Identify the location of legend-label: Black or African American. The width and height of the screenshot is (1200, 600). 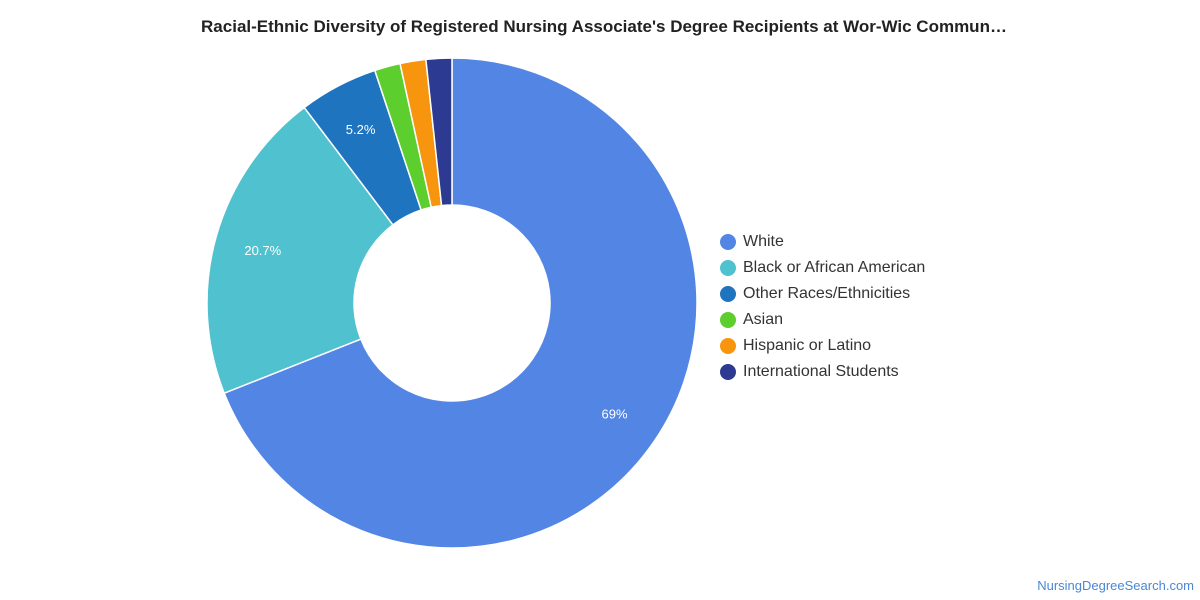
(834, 267).